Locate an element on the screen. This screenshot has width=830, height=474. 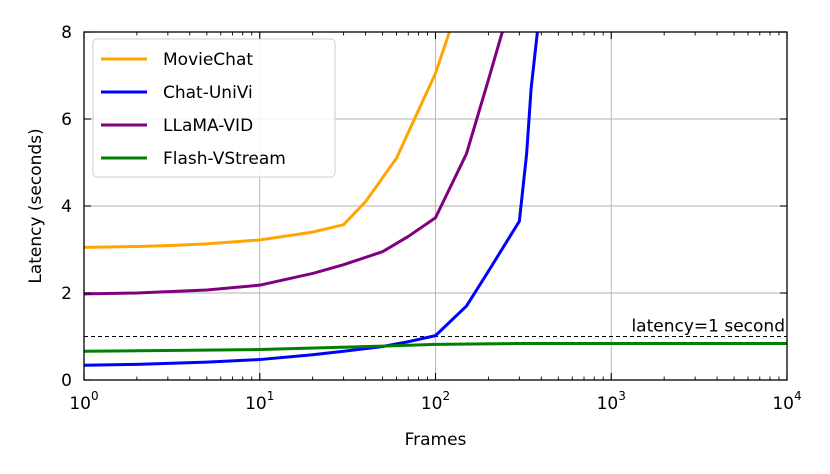
y-axis-label: Latency (seconds) is located at coordinates (36, 205).